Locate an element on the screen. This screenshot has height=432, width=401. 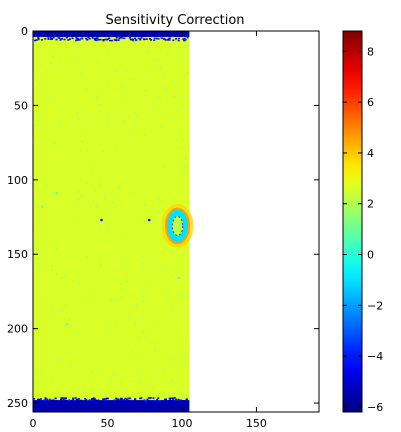
dot is located at coordinates (67, 324).